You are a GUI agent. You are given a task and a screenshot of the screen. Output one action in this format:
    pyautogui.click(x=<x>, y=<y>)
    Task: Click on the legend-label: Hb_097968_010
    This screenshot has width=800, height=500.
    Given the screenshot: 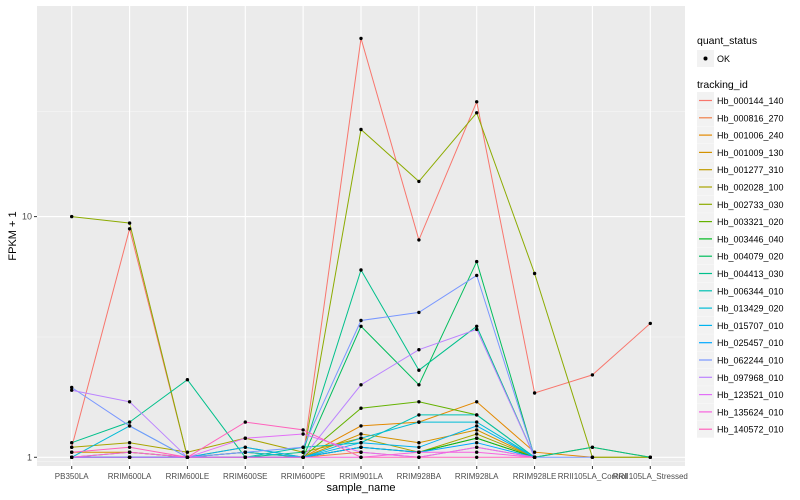 What is the action you would take?
    pyautogui.click(x=750, y=378)
    